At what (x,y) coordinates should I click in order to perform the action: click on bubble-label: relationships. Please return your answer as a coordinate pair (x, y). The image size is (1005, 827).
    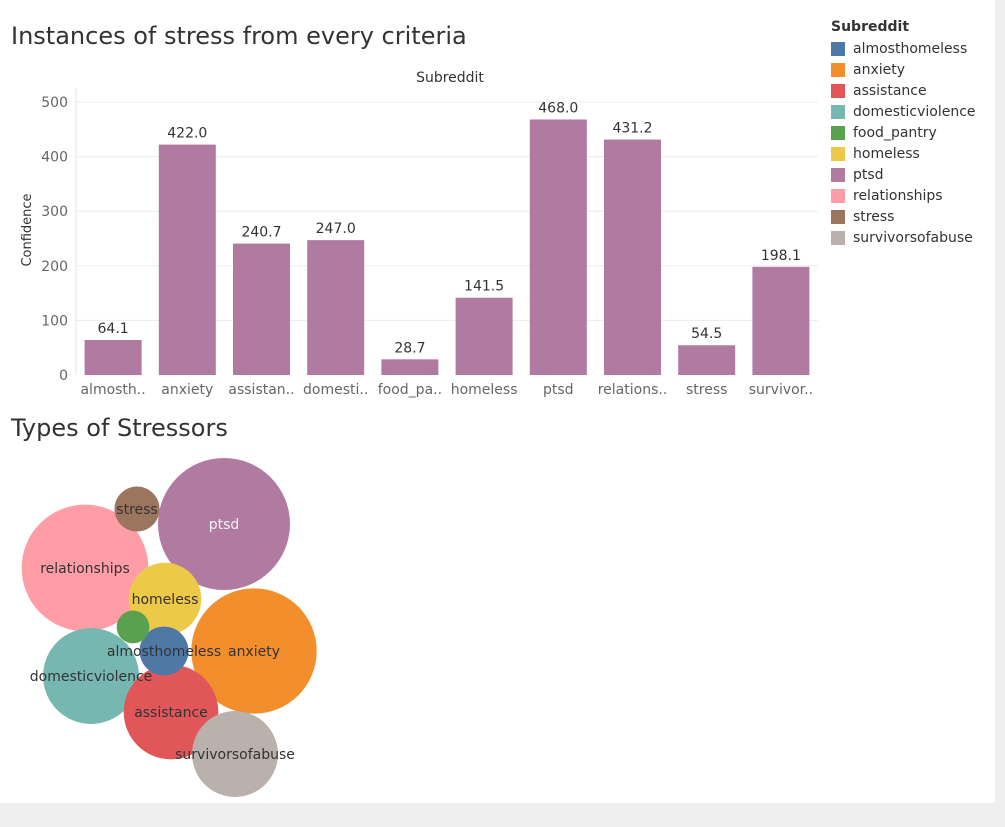
    Looking at the image, I should click on (85, 569).